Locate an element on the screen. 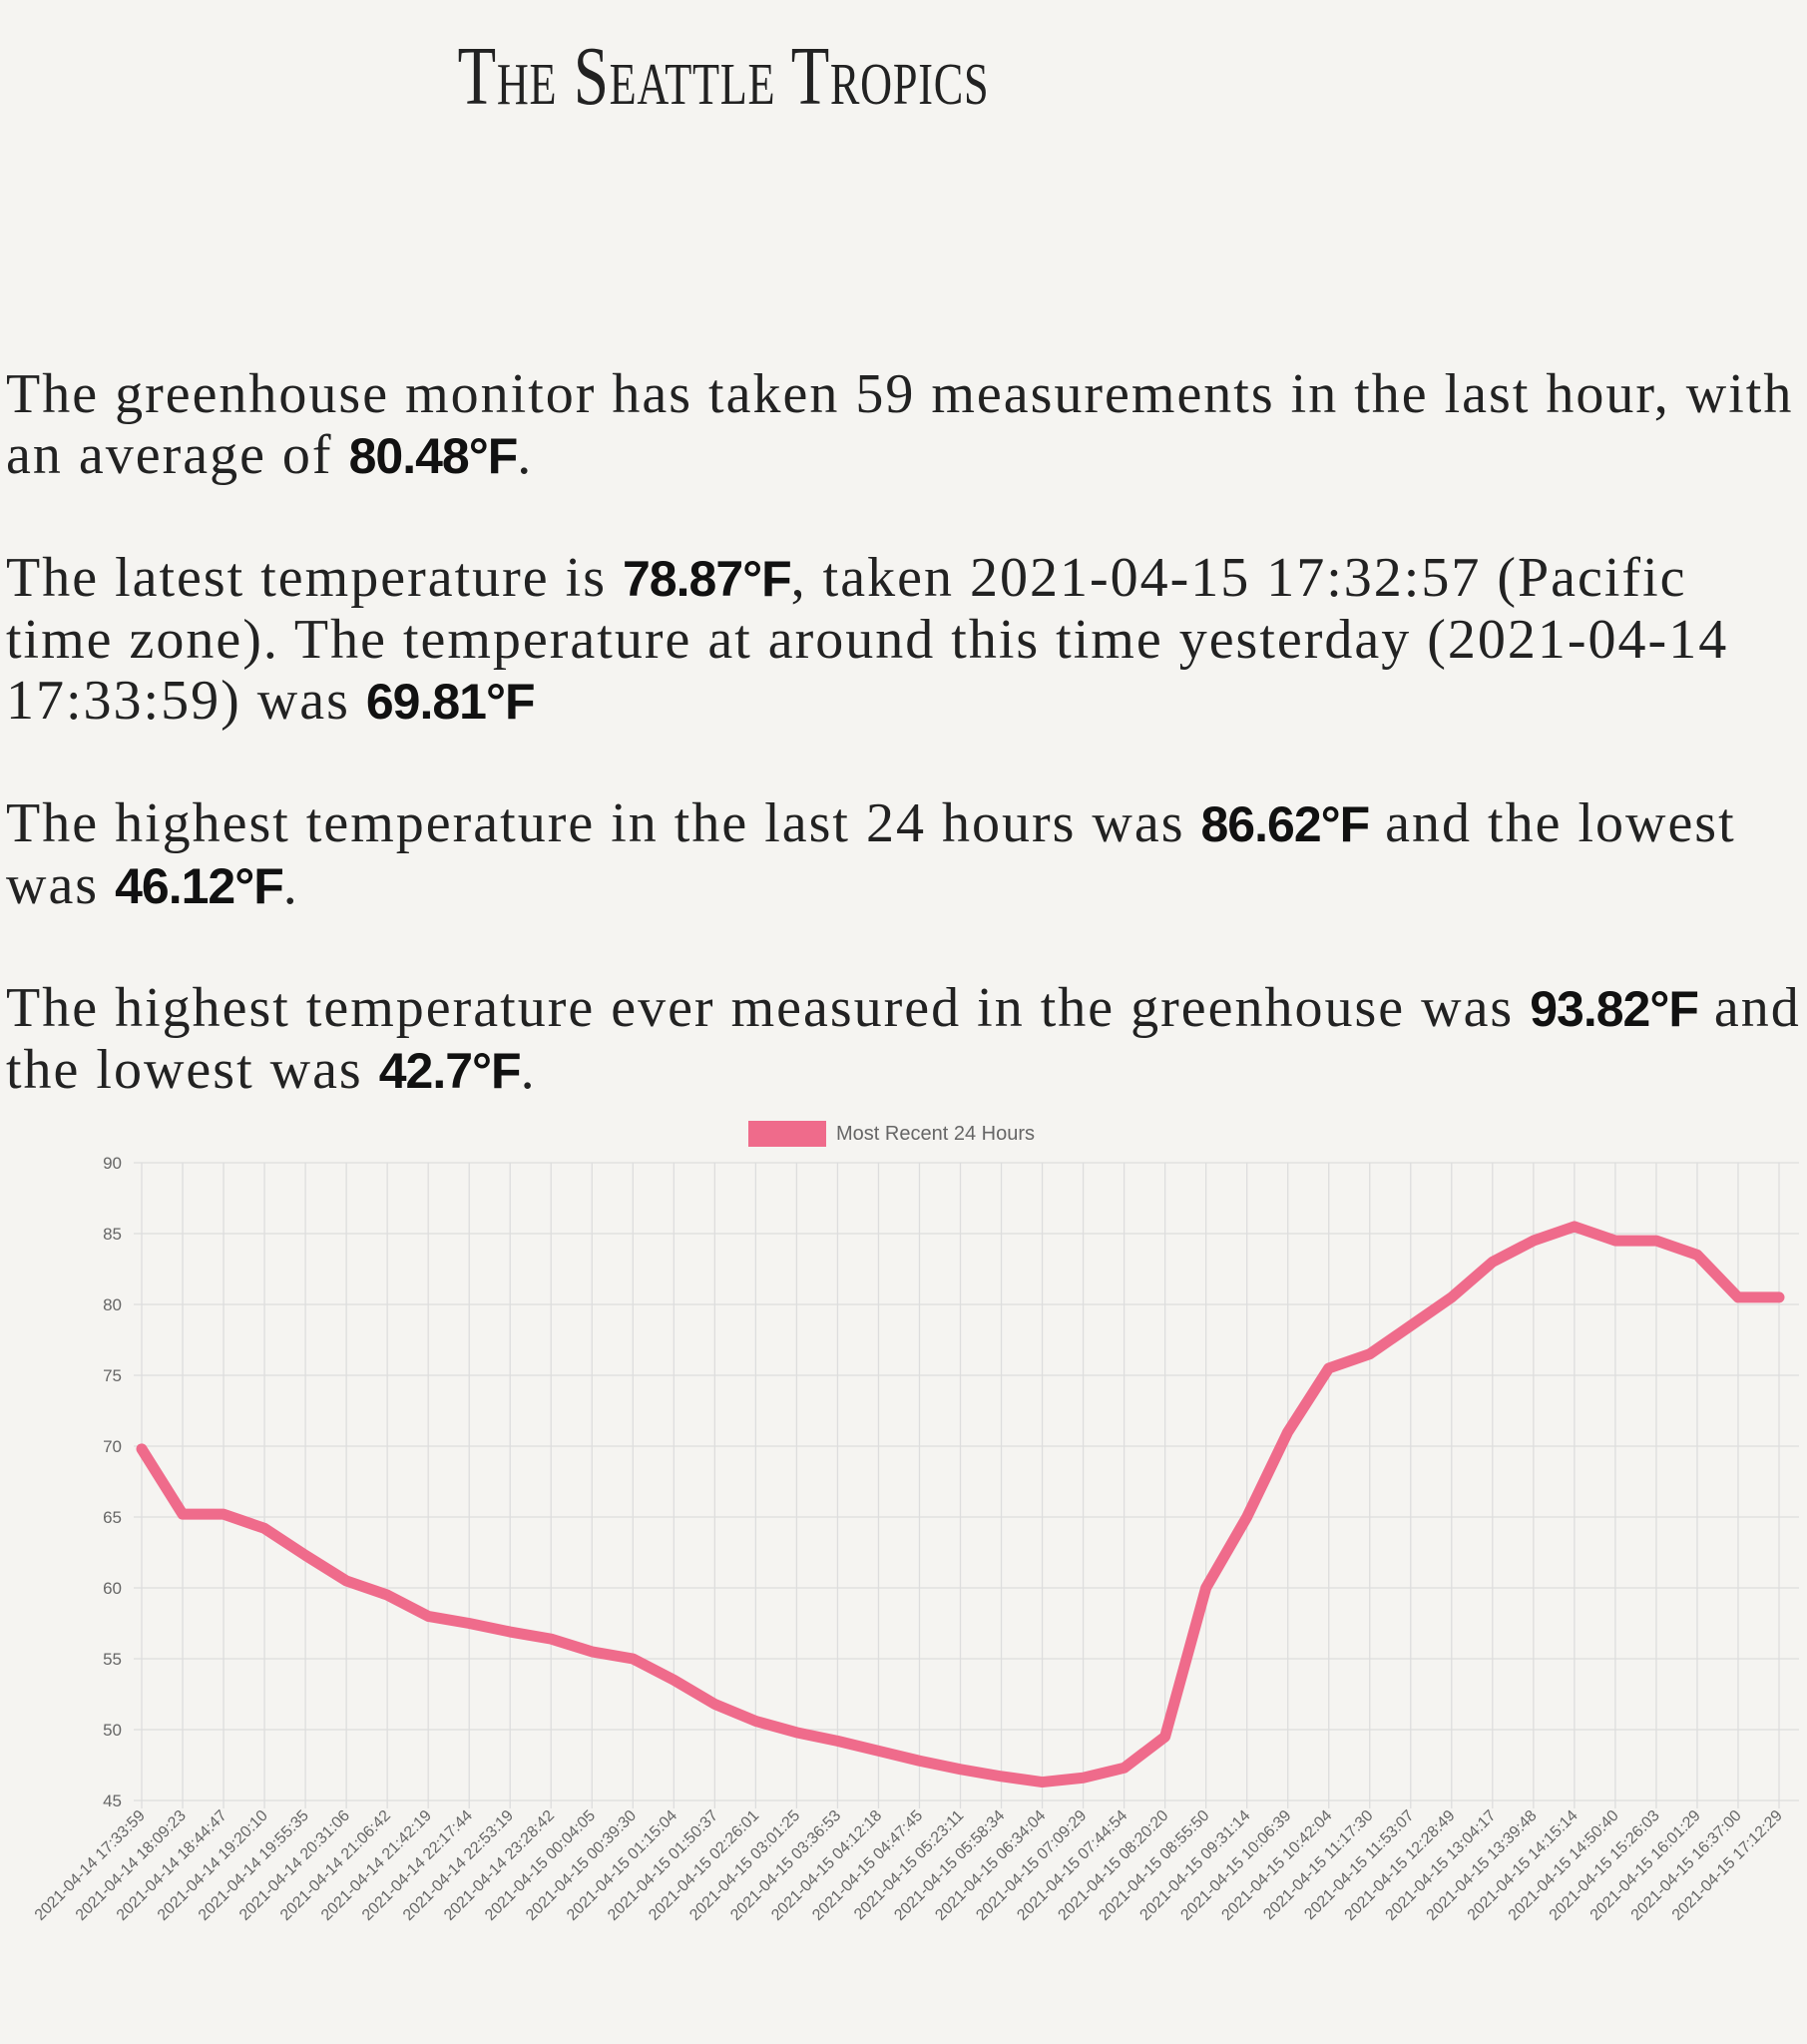  text: The latest temperature is is located at coordinates (314, 578).